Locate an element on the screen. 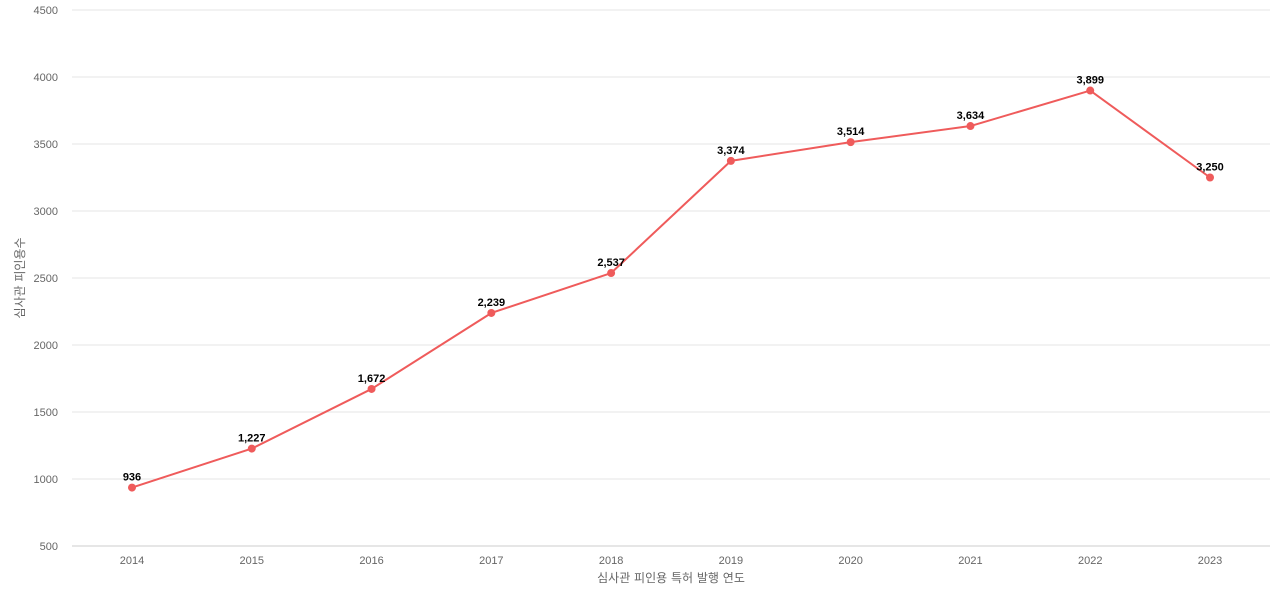  data-label: 3,634 is located at coordinates (971, 116).